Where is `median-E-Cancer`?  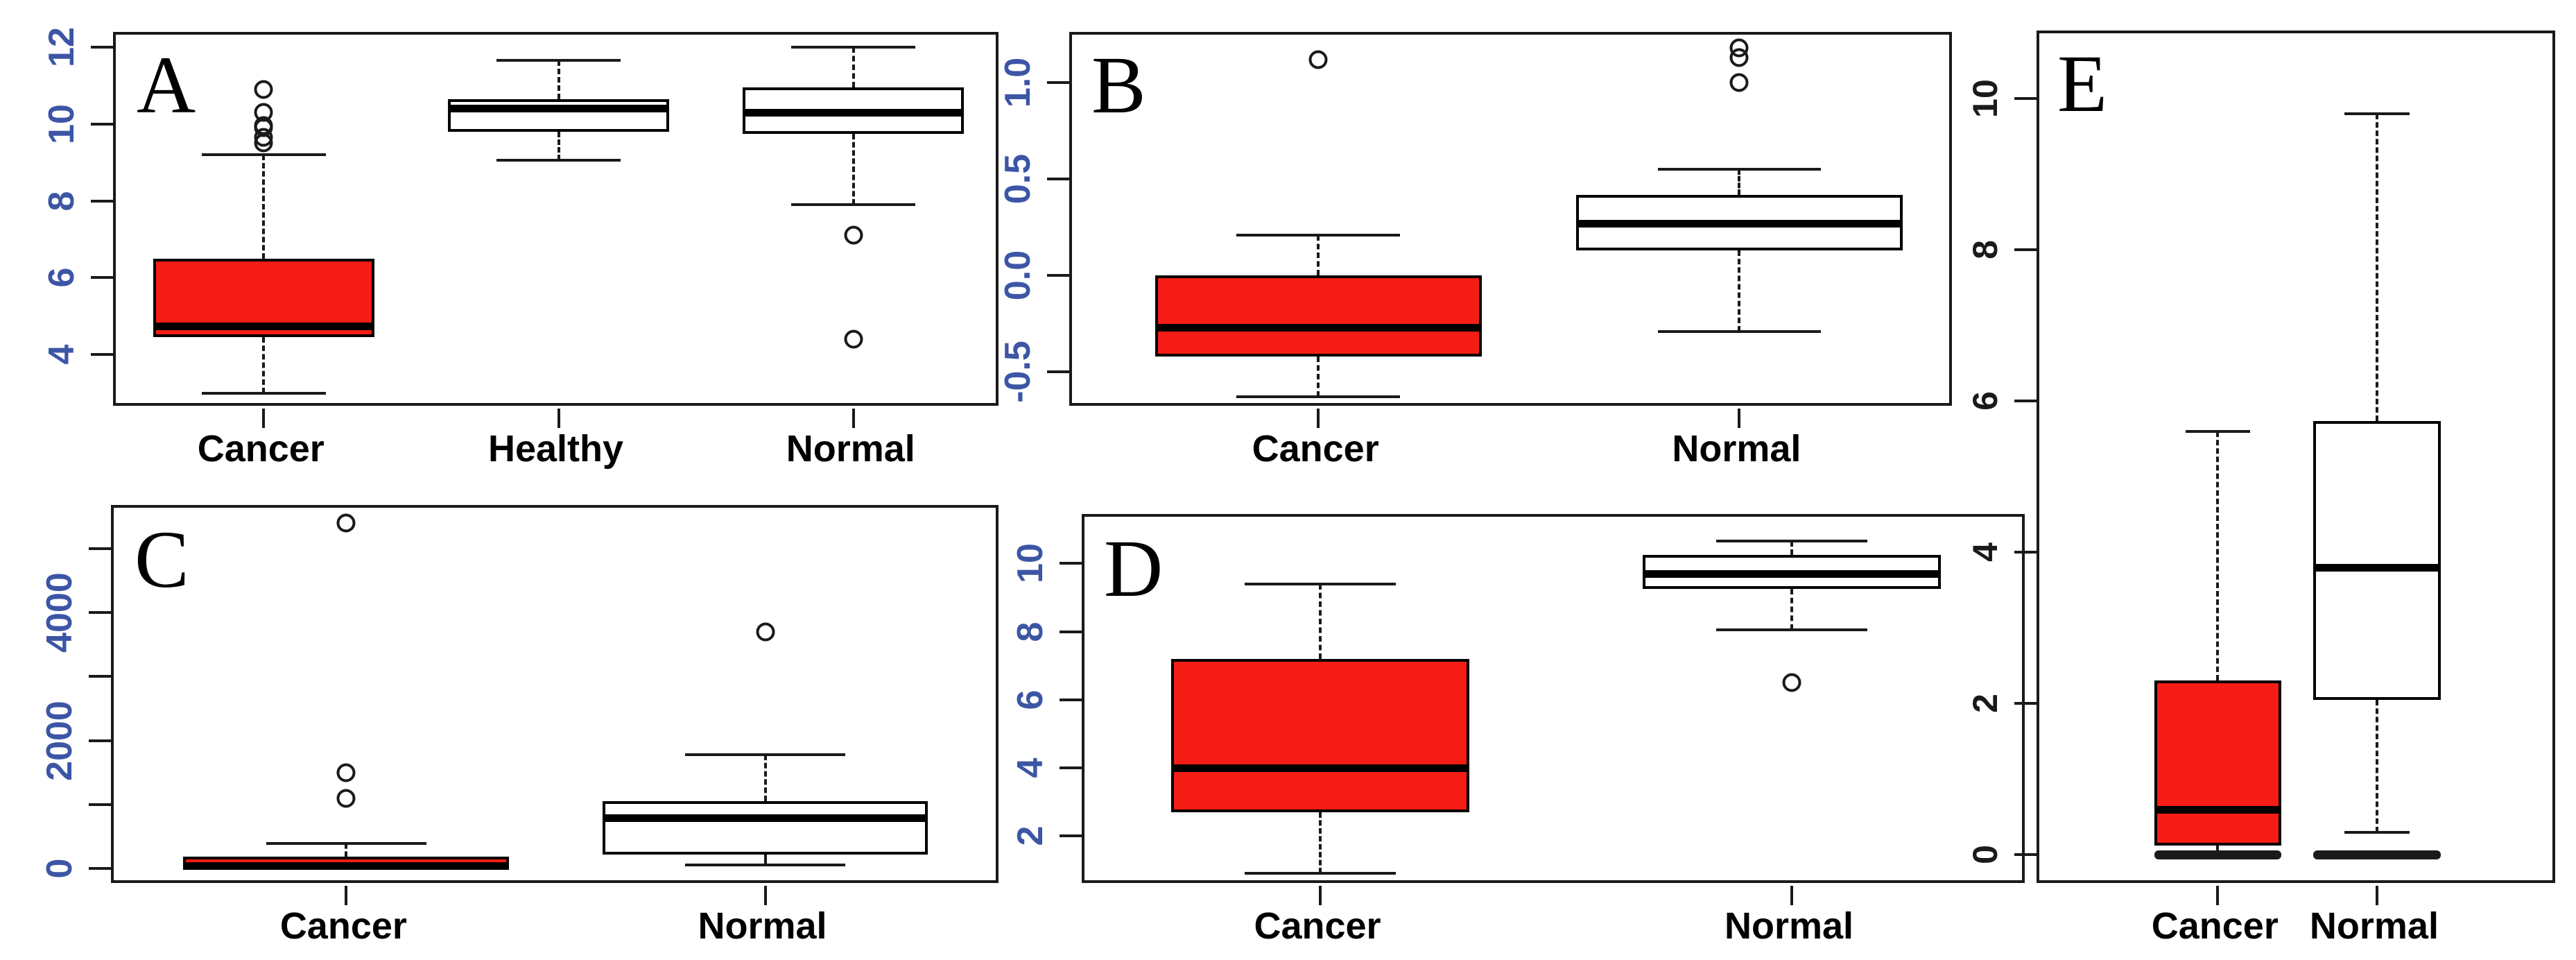 median-E-Cancer is located at coordinates (2217, 809).